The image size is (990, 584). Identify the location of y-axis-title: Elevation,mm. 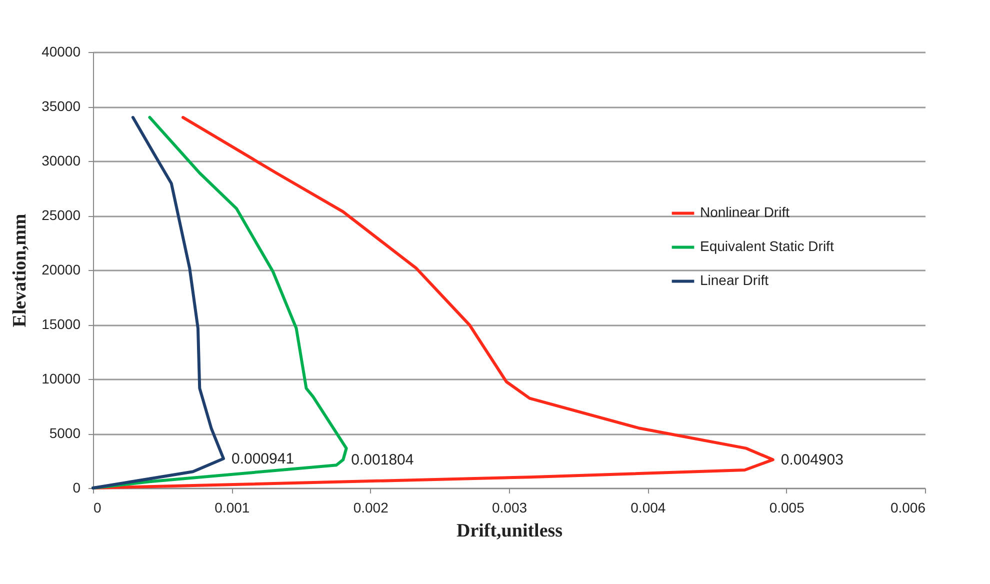
(20, 271).